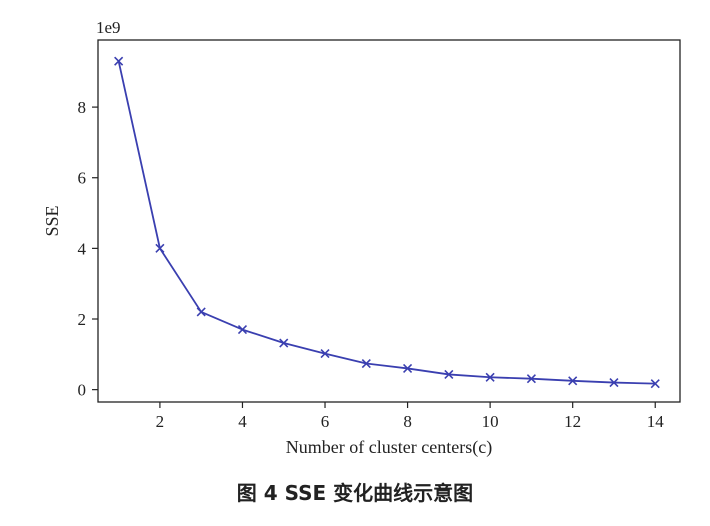  Describe the element at coordinates (82, 107) in the screenshot. I see `y-tick-label: 8` at that location.